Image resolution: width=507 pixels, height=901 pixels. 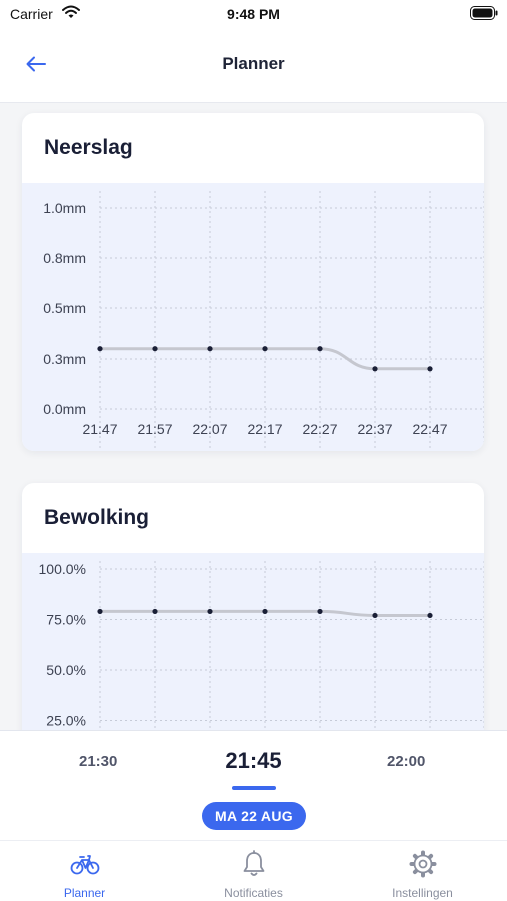 What do you see at coordinates (64, 308) in the screenshot?
I see `y-tick-label: 0.5mm` at bounding box center [64, 308].